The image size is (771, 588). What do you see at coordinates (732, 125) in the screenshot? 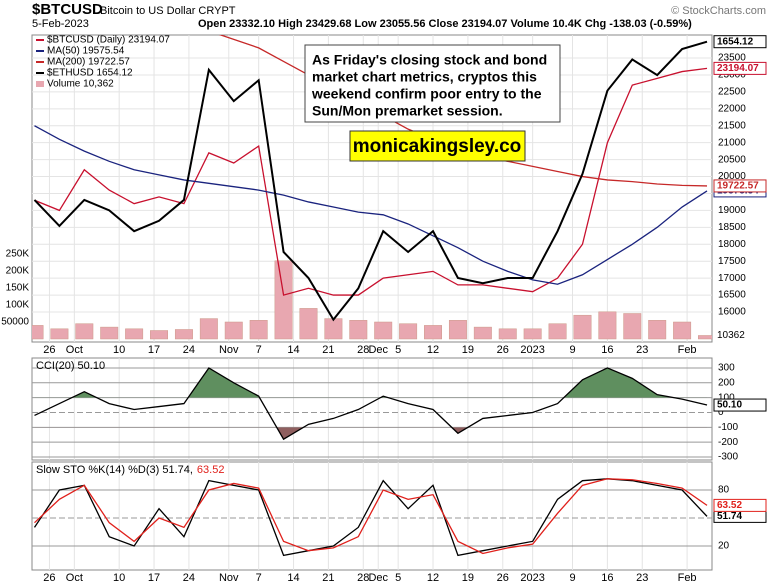
I see `y-tick-label: 21500` at bounding box center [732, 125].